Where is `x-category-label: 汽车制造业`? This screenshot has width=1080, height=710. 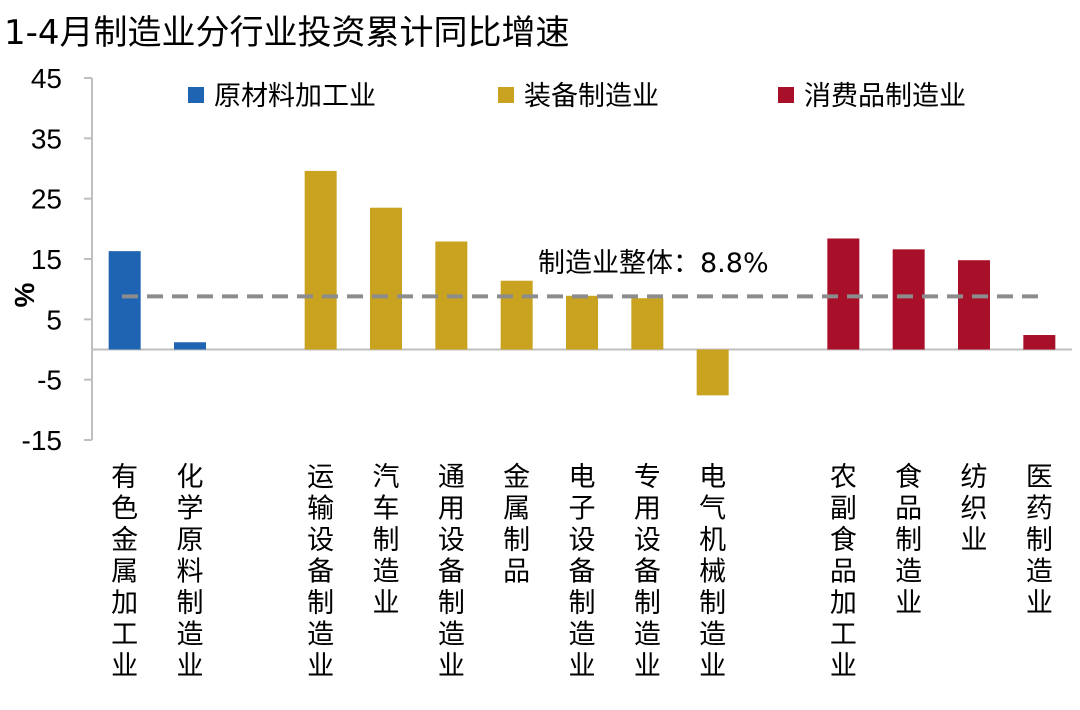
x-category-label: 汽车制造业 is located at coordinates (386, 540).